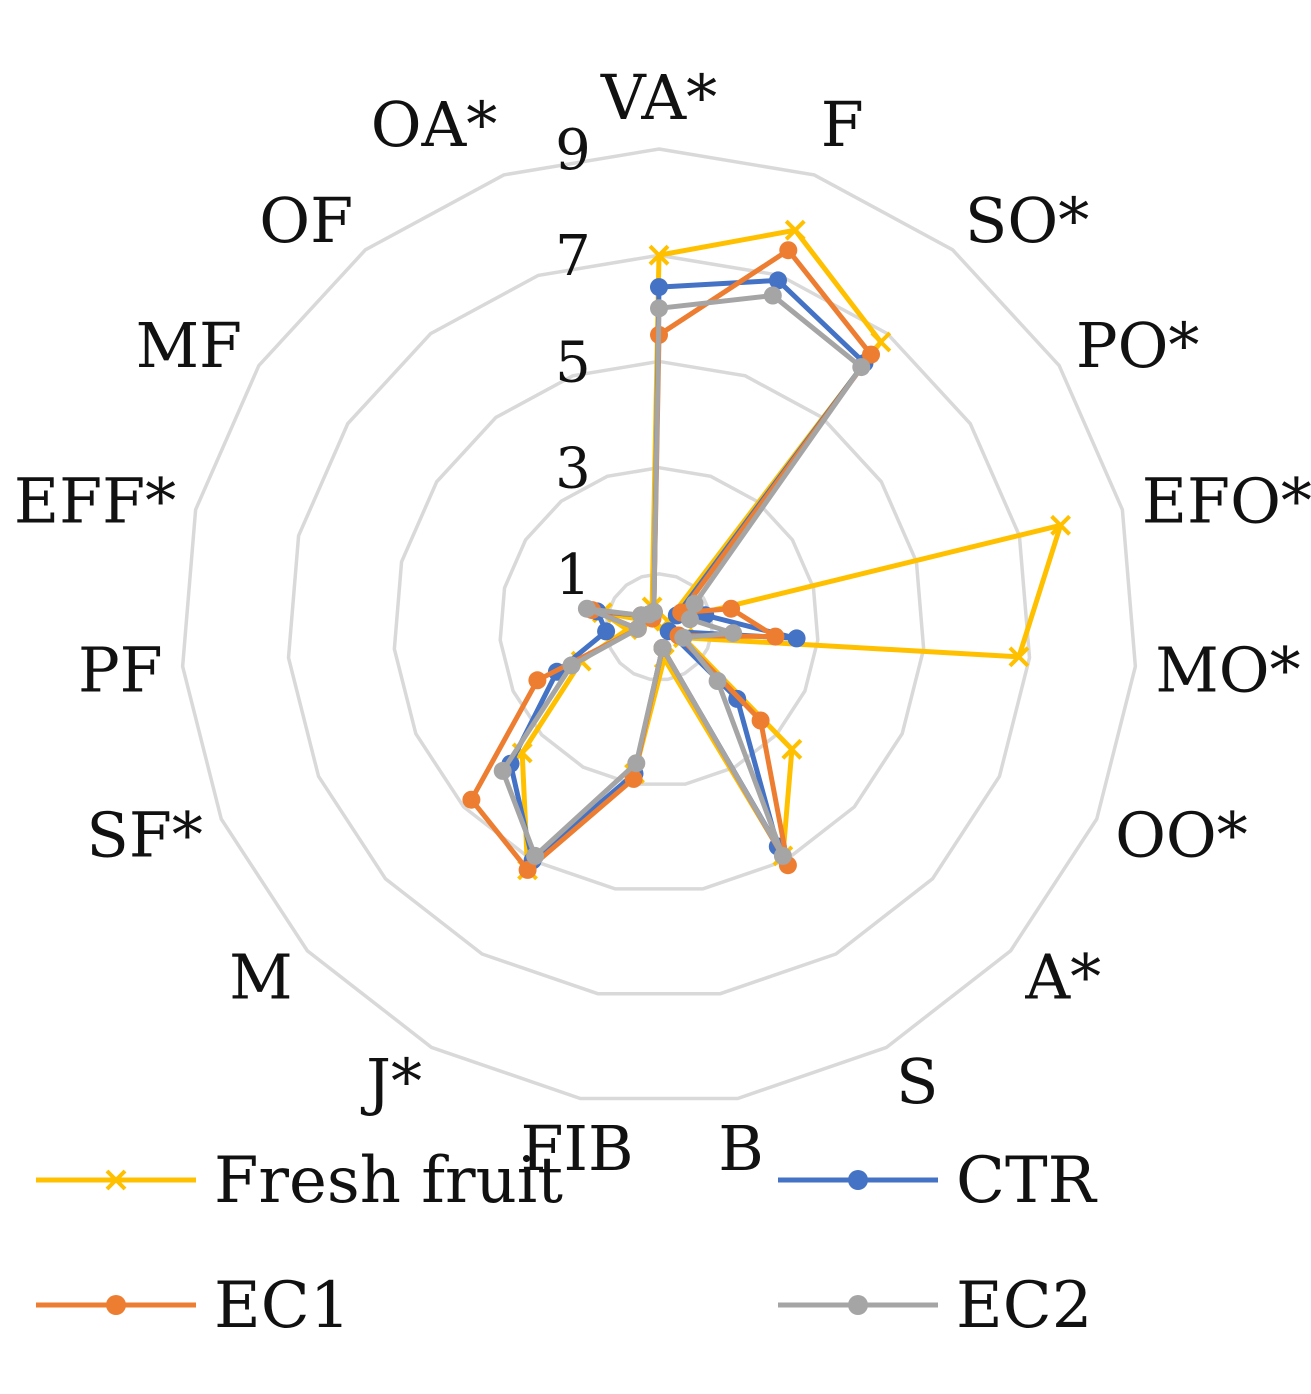 Image resolution: width=1311 pixels, height=1394 pixels. I want to click on legend-item-ec1: EC1, so click(193, 1306).